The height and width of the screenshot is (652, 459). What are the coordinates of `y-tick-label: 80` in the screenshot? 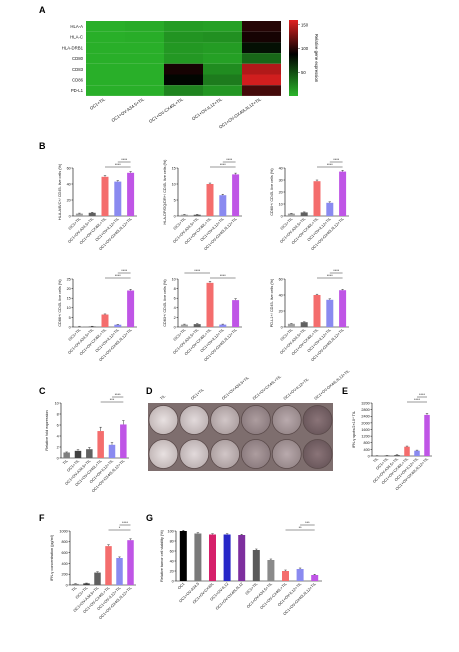 It's located at (172, 541).